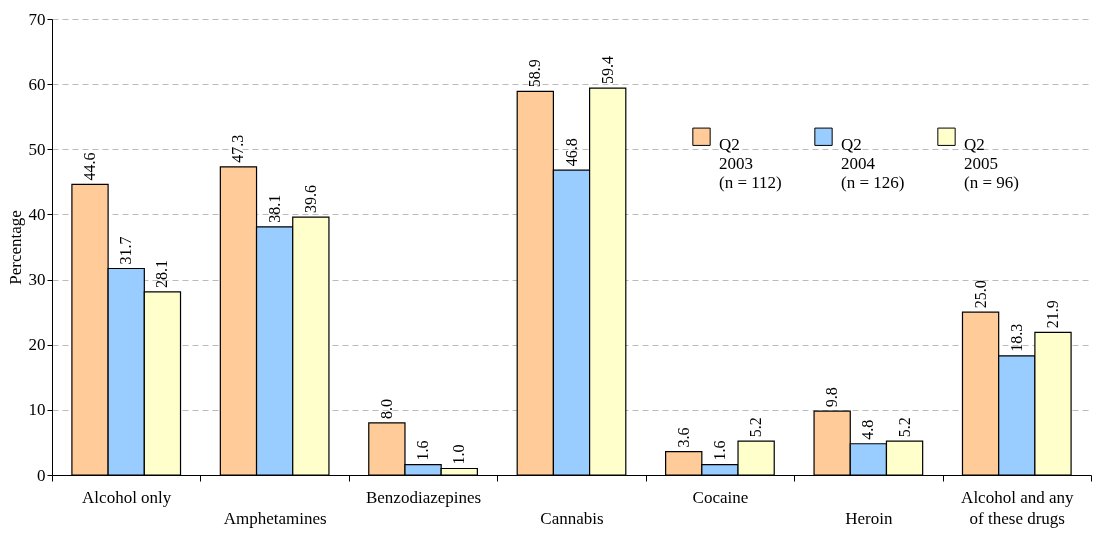 Image resolution: width=1111 pixels, height=540 pixels. I want to click on x-tick-label: Cocaine, so click(720, 497).